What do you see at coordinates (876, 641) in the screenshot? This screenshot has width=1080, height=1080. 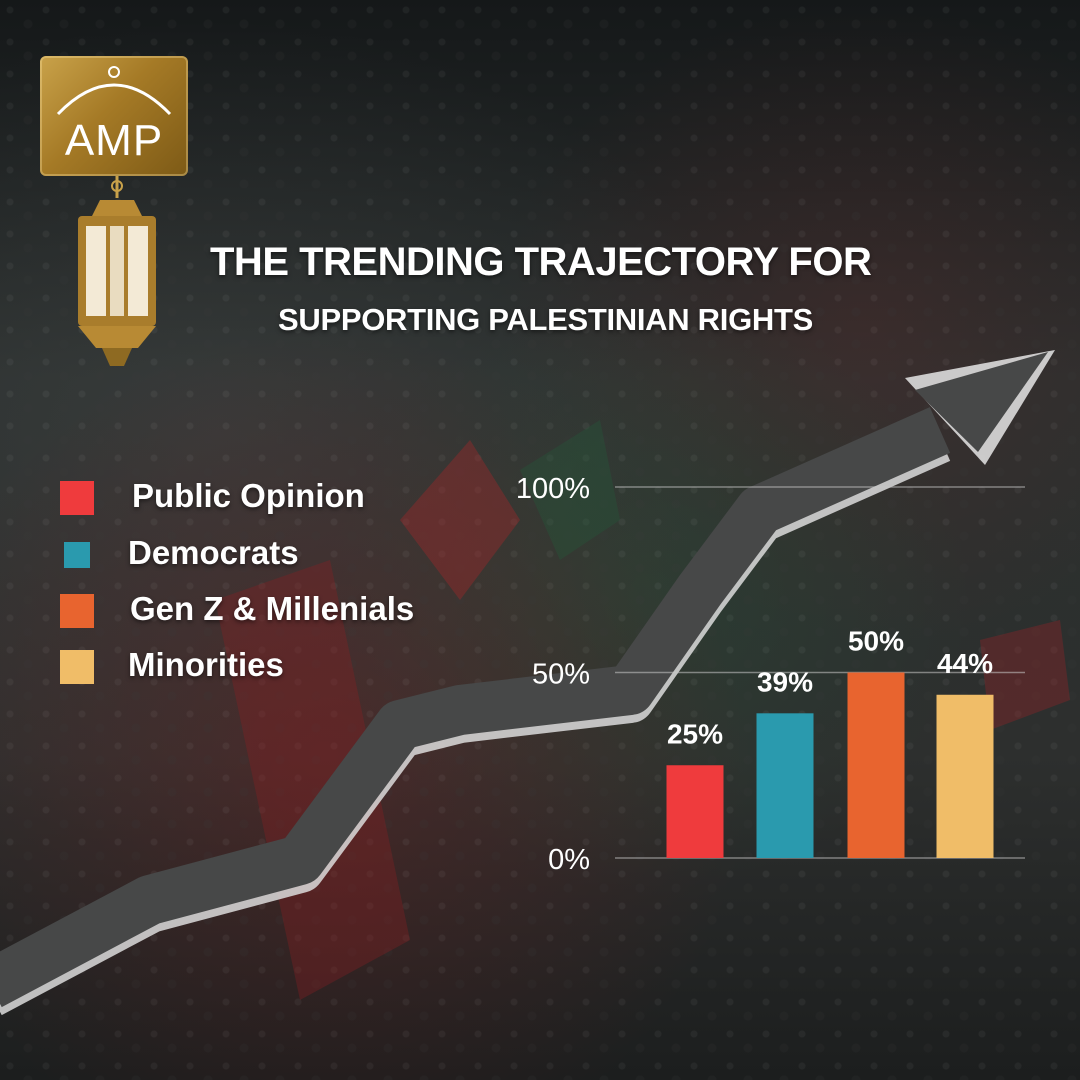 I see `bar-value-label: 50%` at bounding box center [876, 641].